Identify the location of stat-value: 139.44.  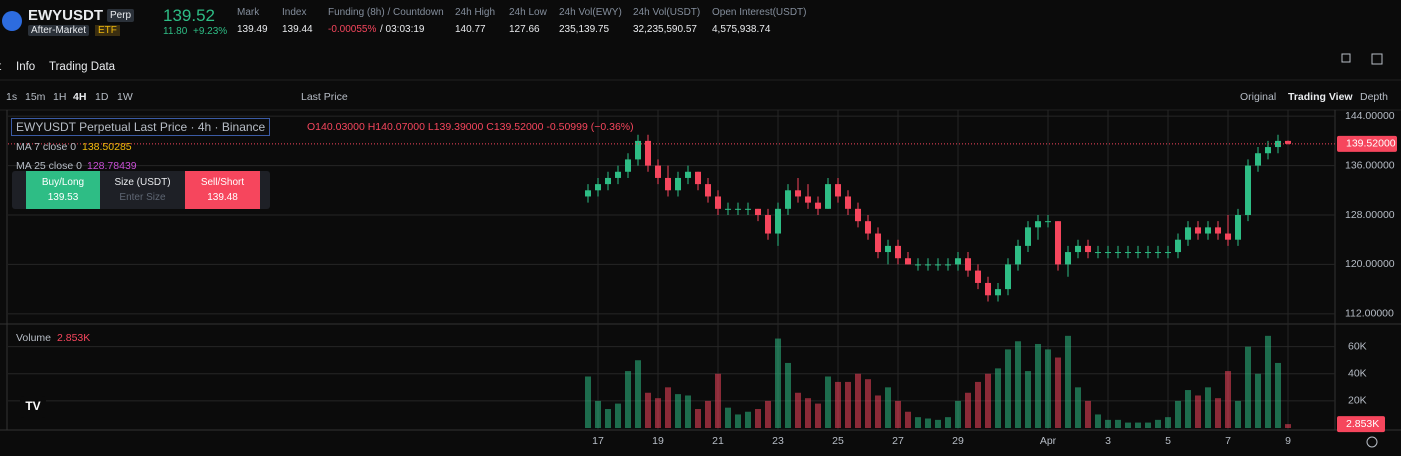
(297, 29).